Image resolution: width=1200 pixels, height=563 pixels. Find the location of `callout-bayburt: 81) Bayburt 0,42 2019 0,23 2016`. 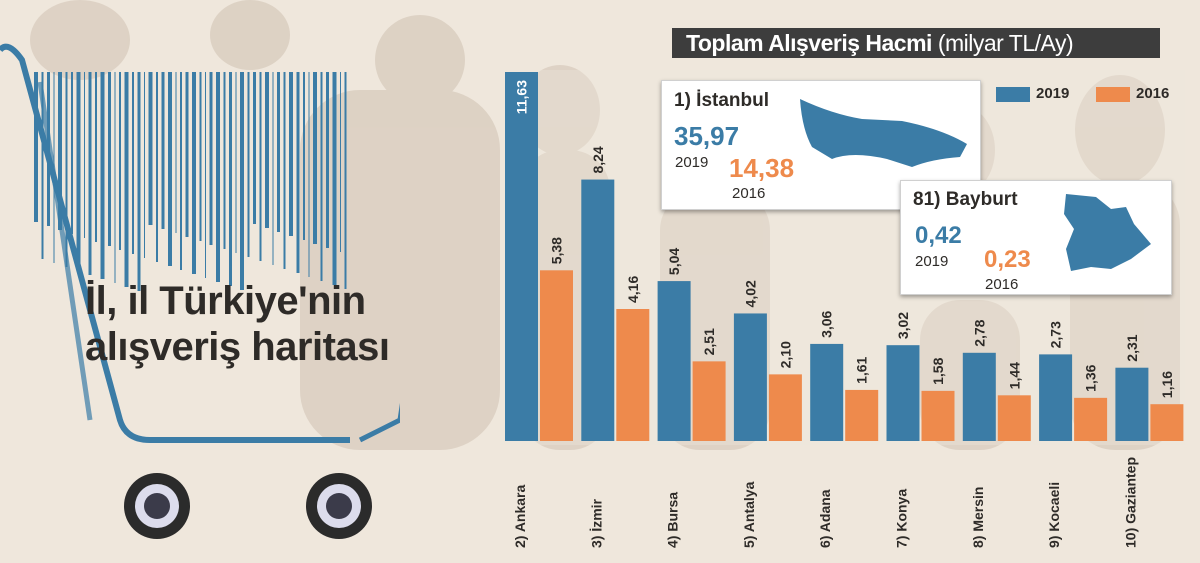

callout-bayburt: 81) Bayburt 0,42 2019 0,23 2016 is located at coordinates (1036, 237).